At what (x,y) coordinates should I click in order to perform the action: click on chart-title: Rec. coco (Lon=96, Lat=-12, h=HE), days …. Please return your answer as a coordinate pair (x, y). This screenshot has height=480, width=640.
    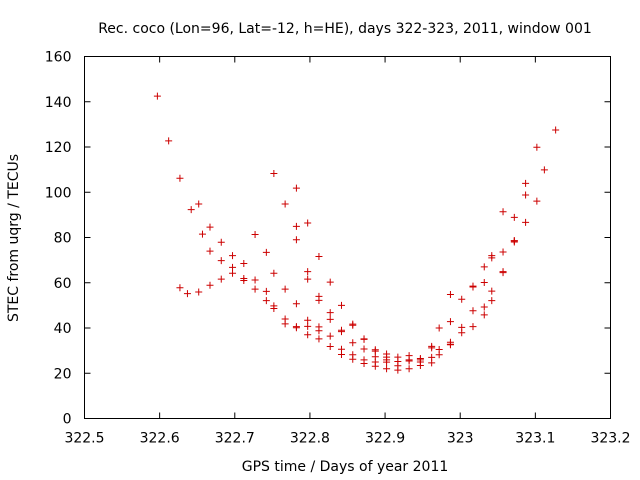
    Looking at the image, I should click on (345, 29).